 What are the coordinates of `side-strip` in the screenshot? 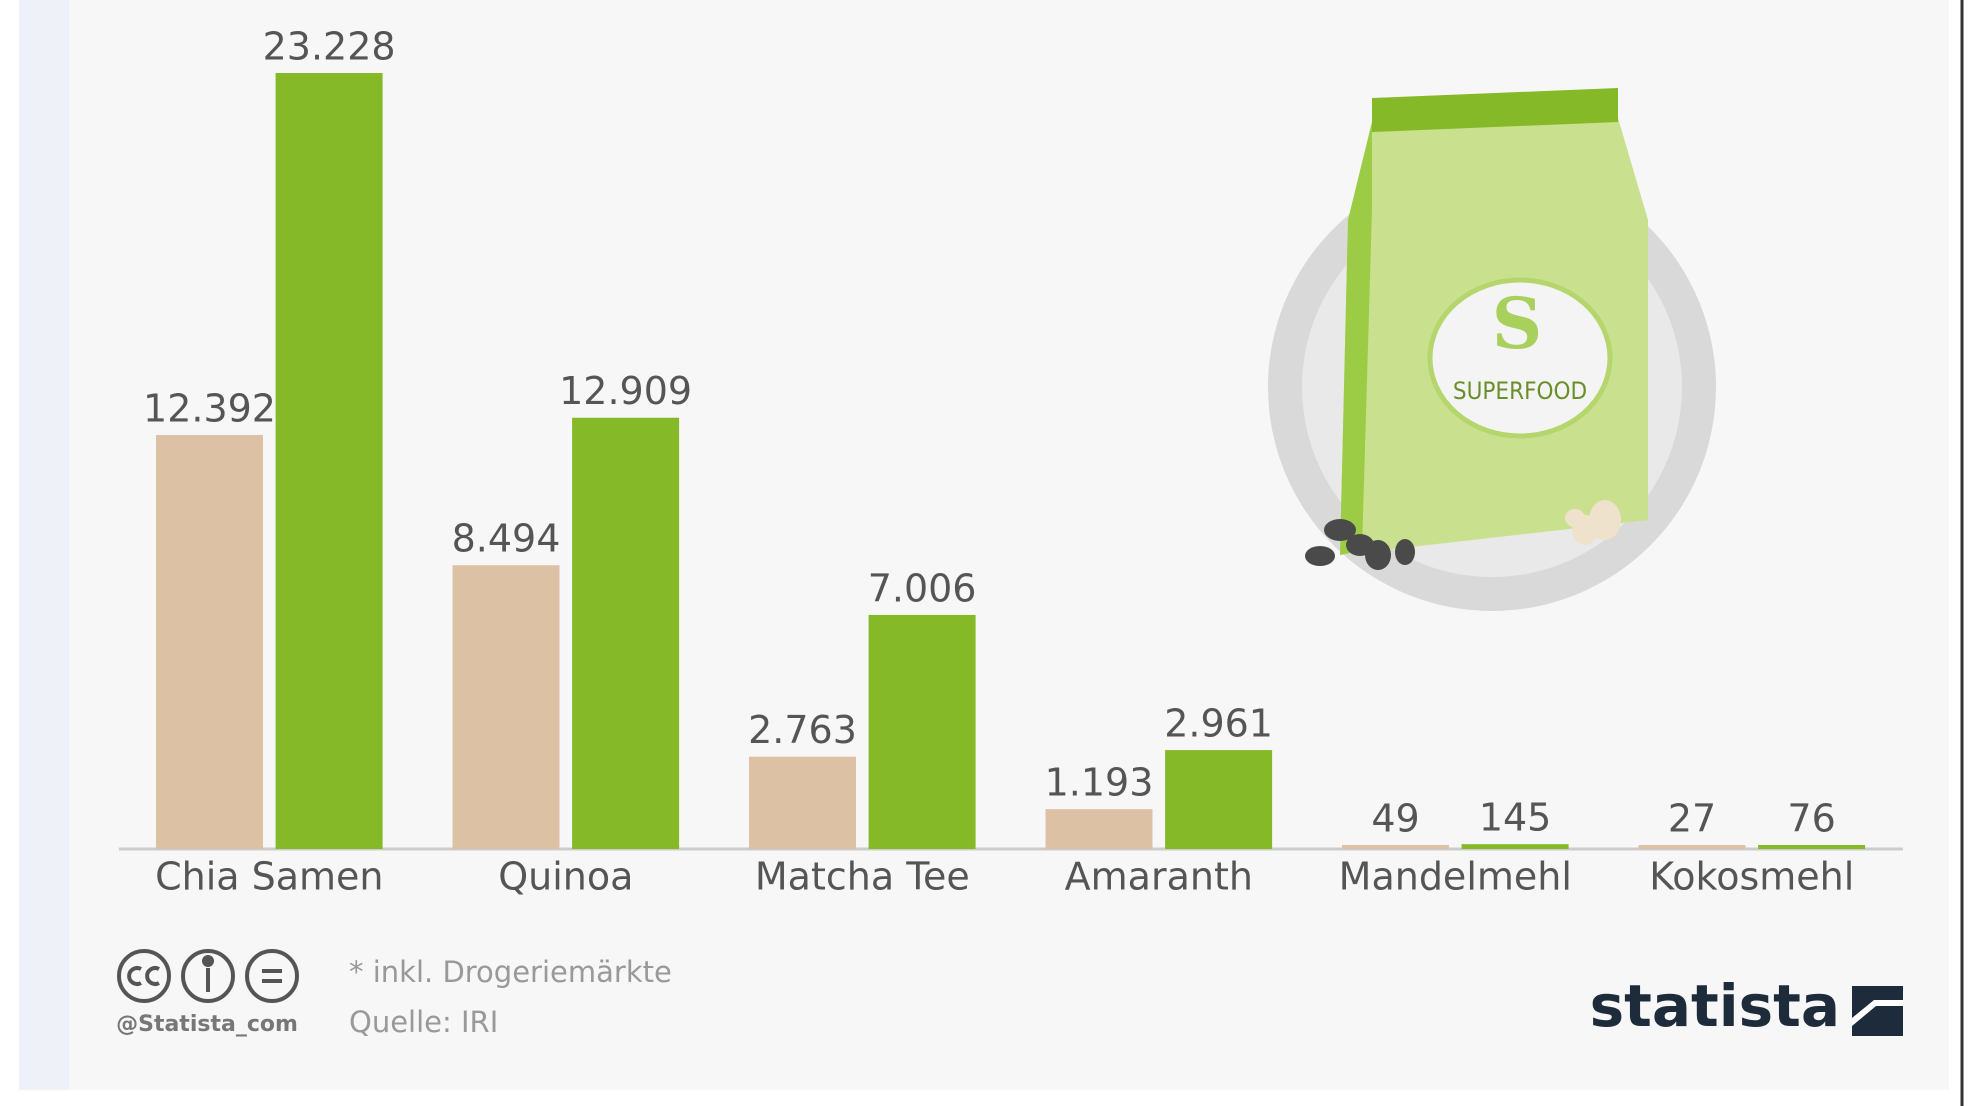 It's located at (44, 545).